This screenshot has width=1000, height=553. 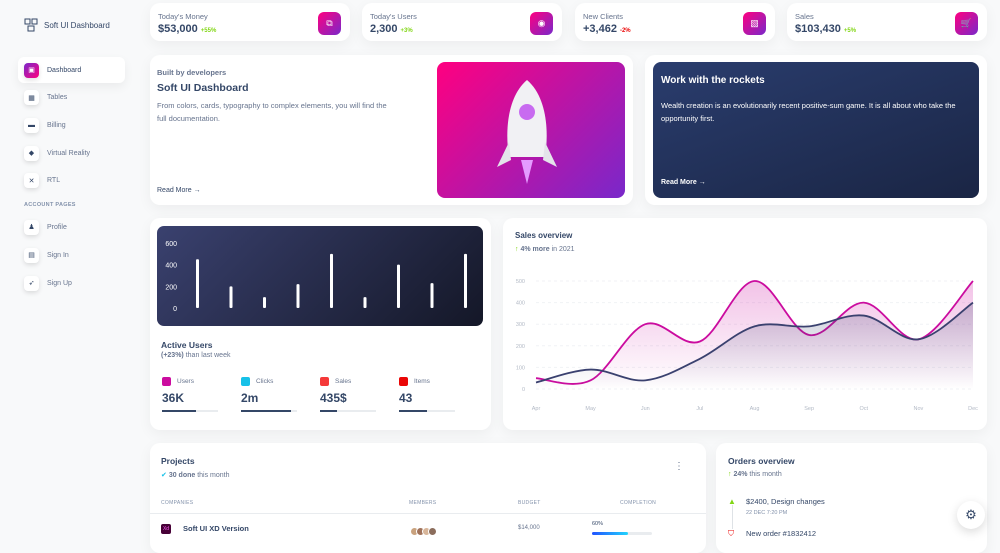 I want to click on y-tick-label: 200, so click(x=520, y=347).